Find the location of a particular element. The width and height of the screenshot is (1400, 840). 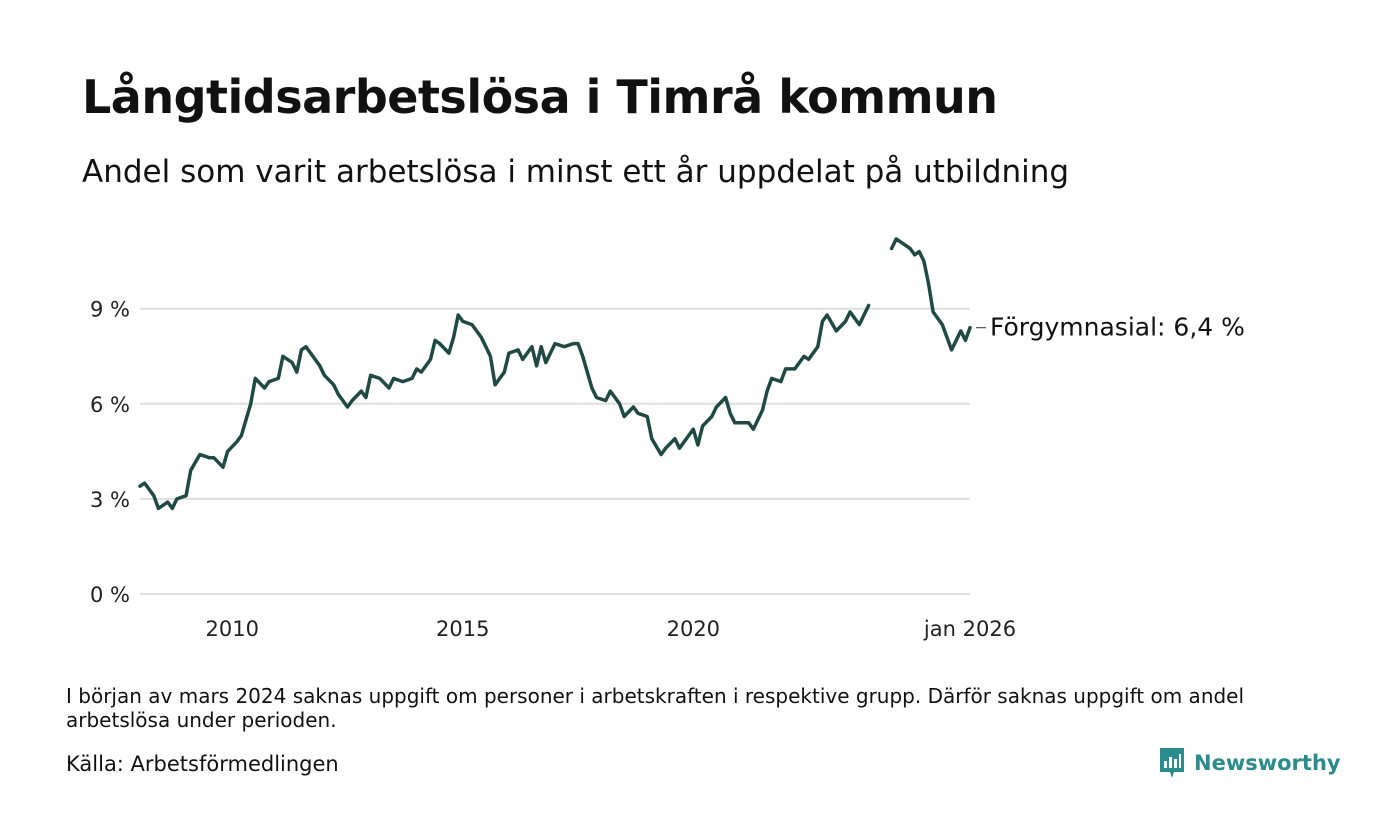

y-tick-label: 0 % is located at coordinates (110, 595).